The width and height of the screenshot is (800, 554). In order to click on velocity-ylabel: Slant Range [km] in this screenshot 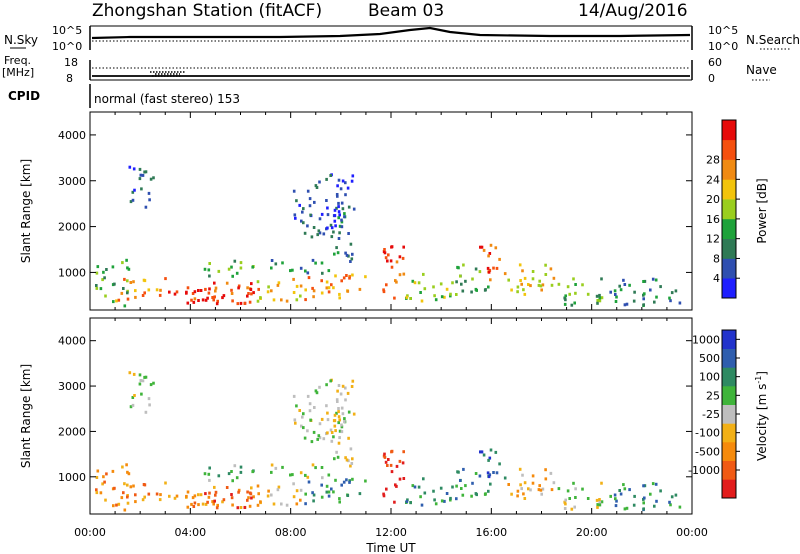, I will do `click(26, 416)`.